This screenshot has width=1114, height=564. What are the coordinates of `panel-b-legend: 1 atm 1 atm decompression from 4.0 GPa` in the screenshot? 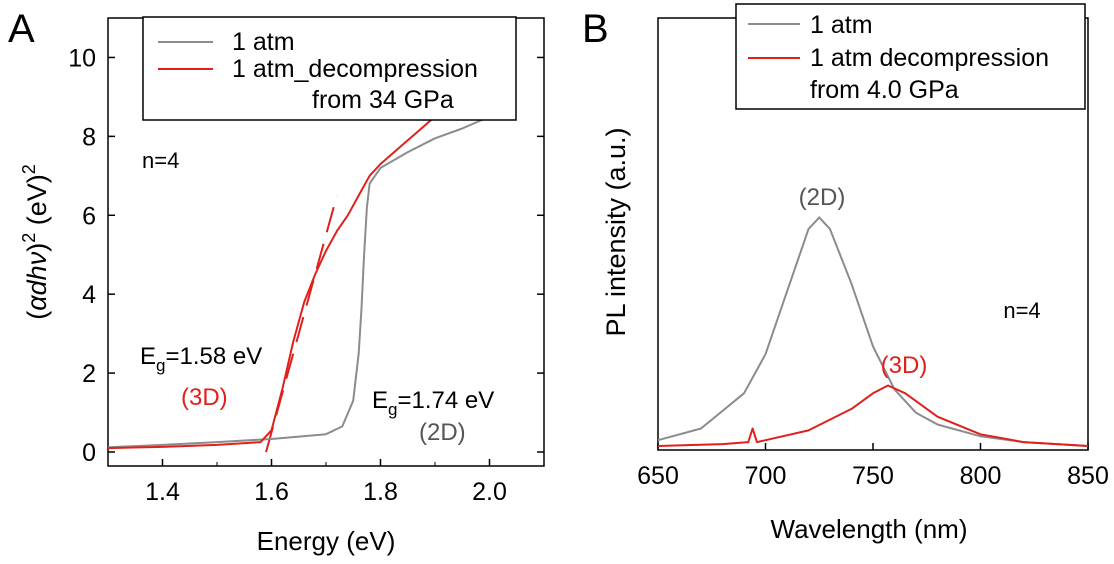 It's located at (910, 56).